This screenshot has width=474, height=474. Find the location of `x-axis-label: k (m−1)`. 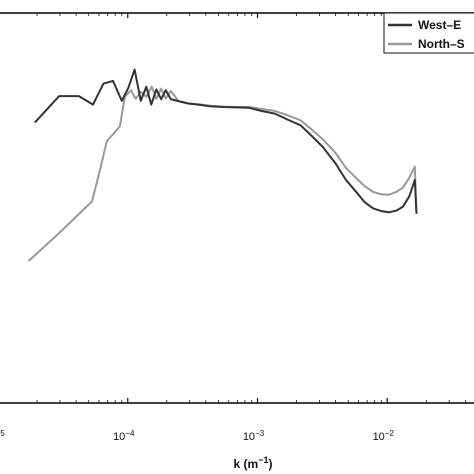

x-axis-label: k (m−1) is located at coordinates (253, 463).